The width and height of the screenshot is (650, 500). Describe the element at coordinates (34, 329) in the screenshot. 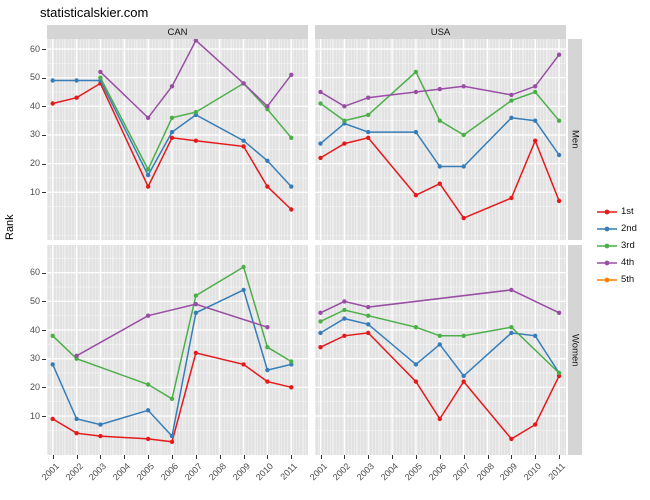

I see `y-tick-label: 40` at that location.